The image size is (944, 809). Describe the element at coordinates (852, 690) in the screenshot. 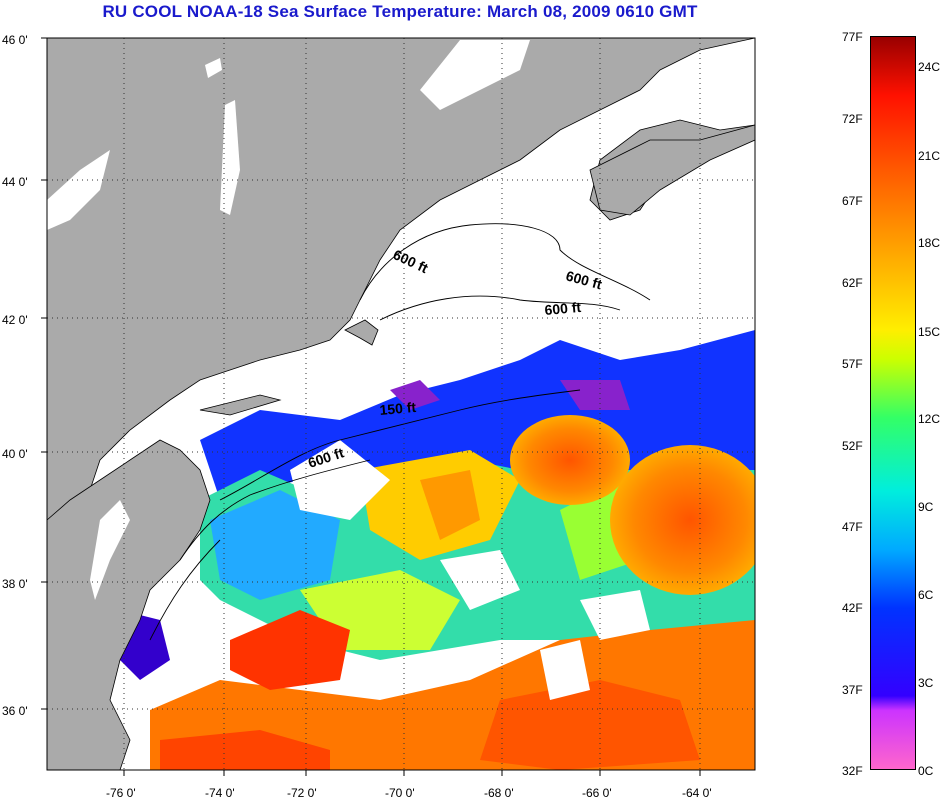

I see `colorbar-f-label: 37F` at that location.